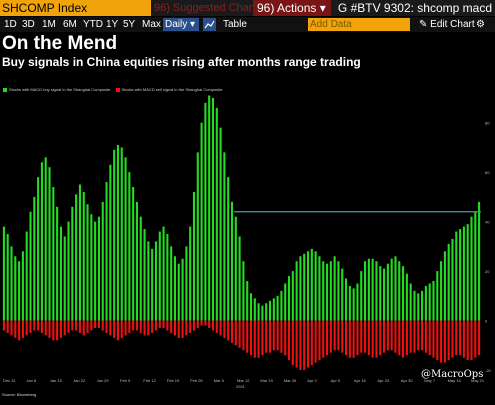  Describe the element at coordinates (112, 24) in the screenshot. I see `period-1y-button: 1Y` at that location.